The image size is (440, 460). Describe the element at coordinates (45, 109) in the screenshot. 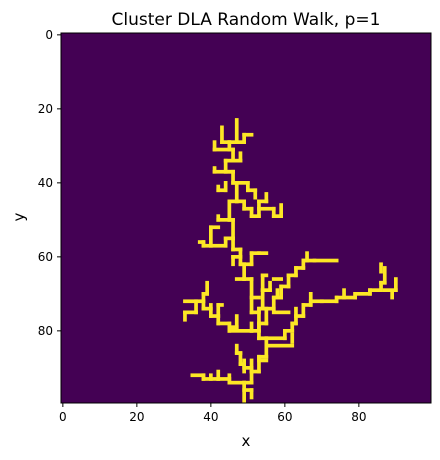

I see `y-tick-label: 20` at that location.